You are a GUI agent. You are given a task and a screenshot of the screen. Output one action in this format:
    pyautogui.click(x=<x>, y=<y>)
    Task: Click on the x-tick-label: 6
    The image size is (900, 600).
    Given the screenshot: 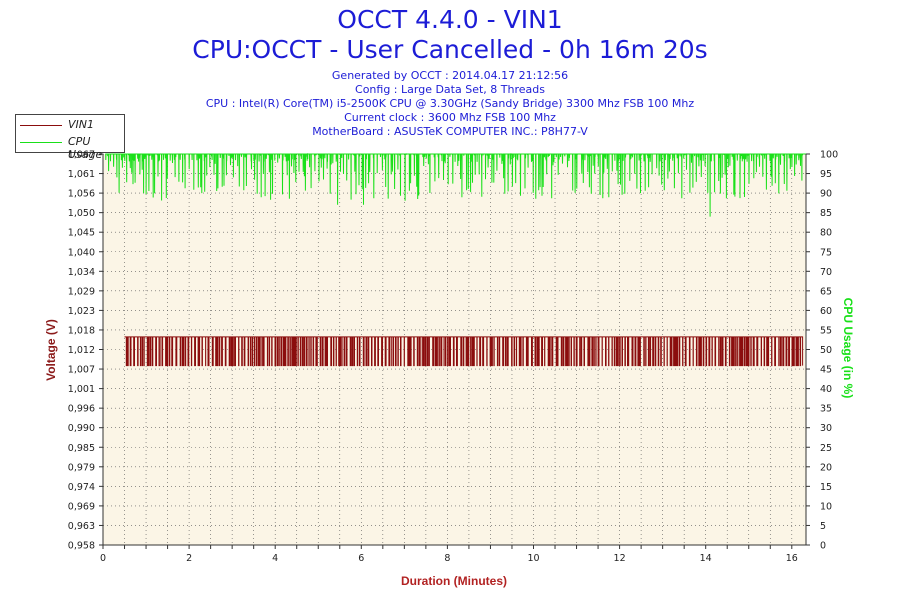 What is the action you would take?
    pyautogui.click(x=361, y=558)
    